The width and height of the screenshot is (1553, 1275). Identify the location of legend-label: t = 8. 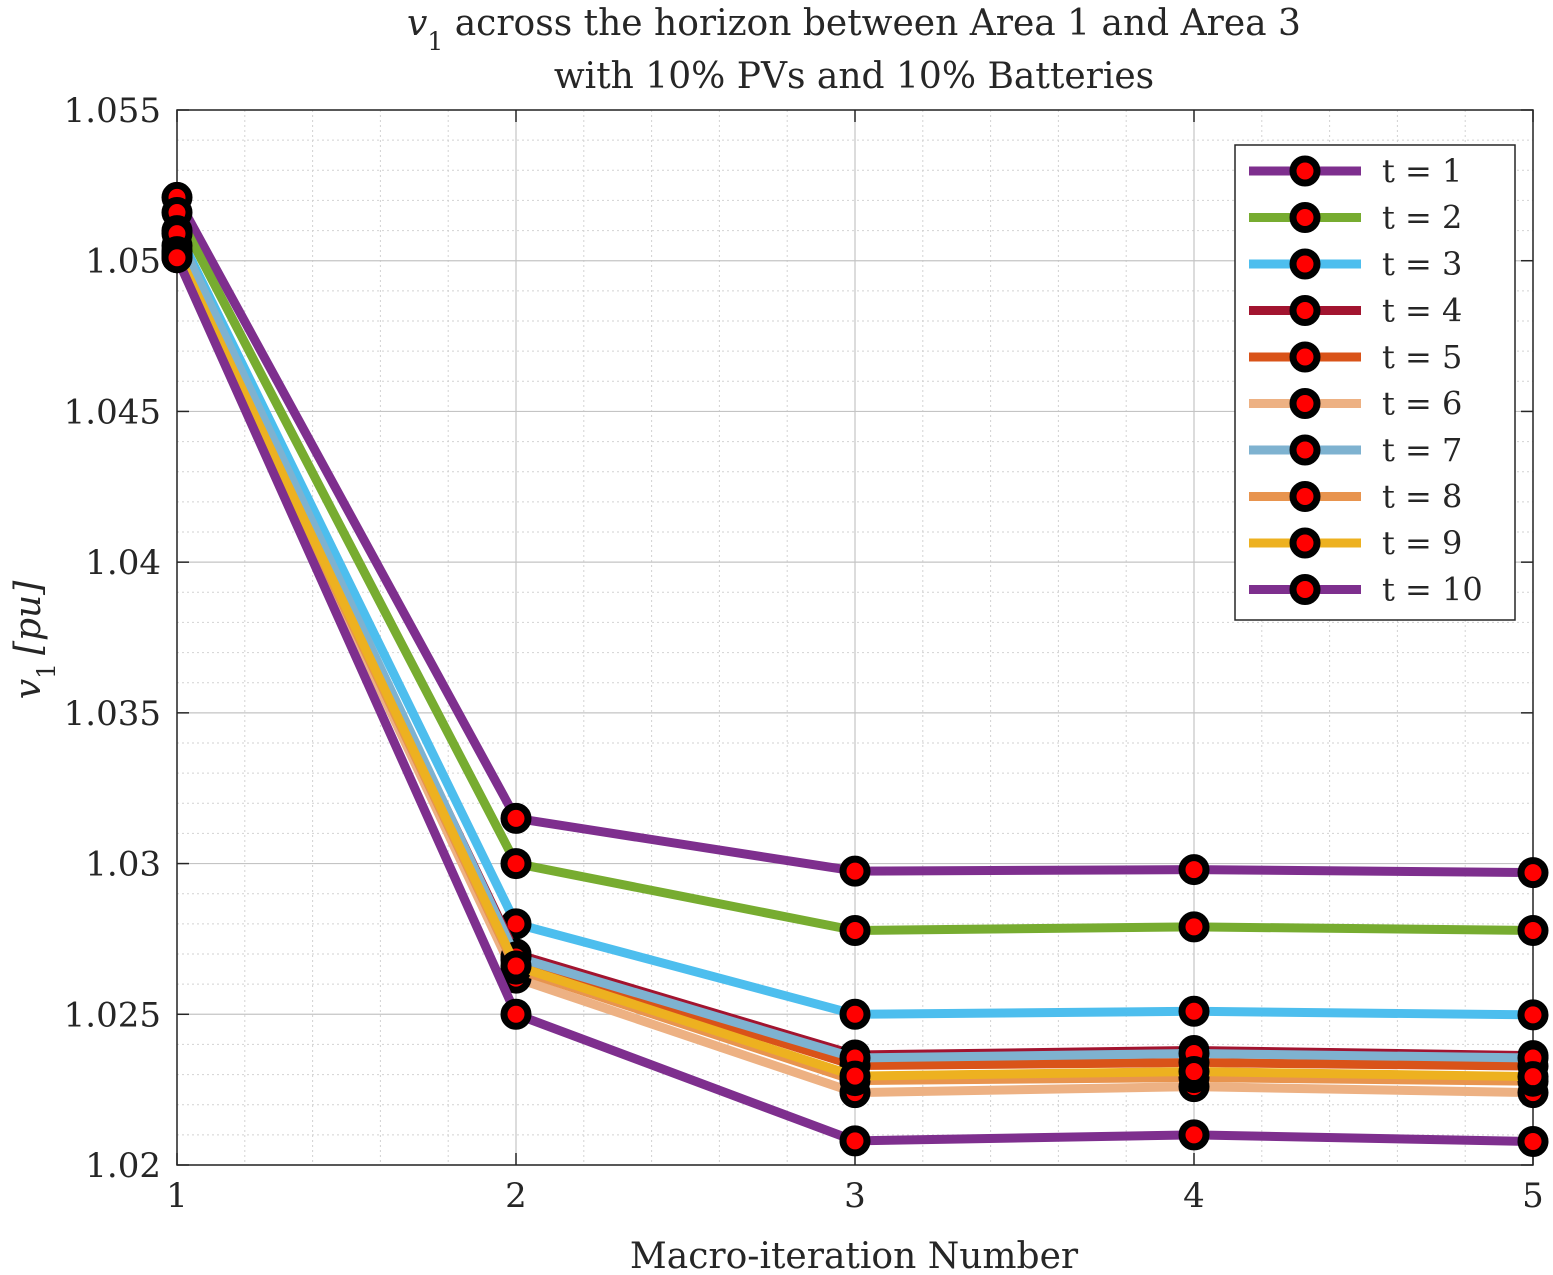
(1422, 497).